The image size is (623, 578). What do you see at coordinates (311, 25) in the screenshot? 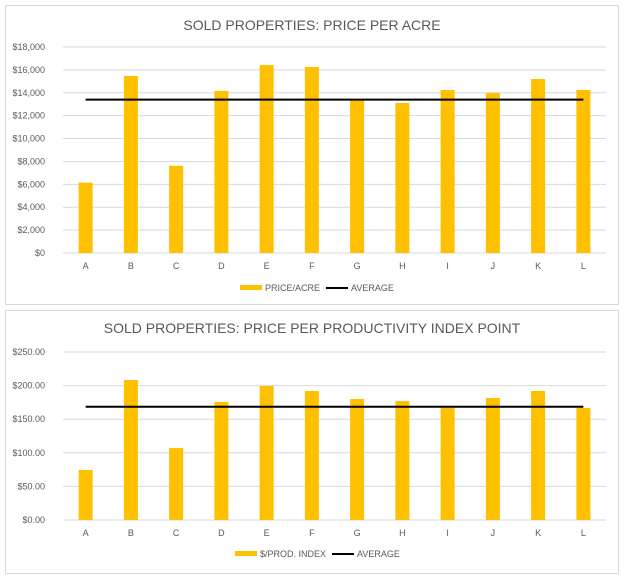
I see `chart-title: SOLD PROPERTIES: PRICE PER ACRE` at bounding box center [311, 25].